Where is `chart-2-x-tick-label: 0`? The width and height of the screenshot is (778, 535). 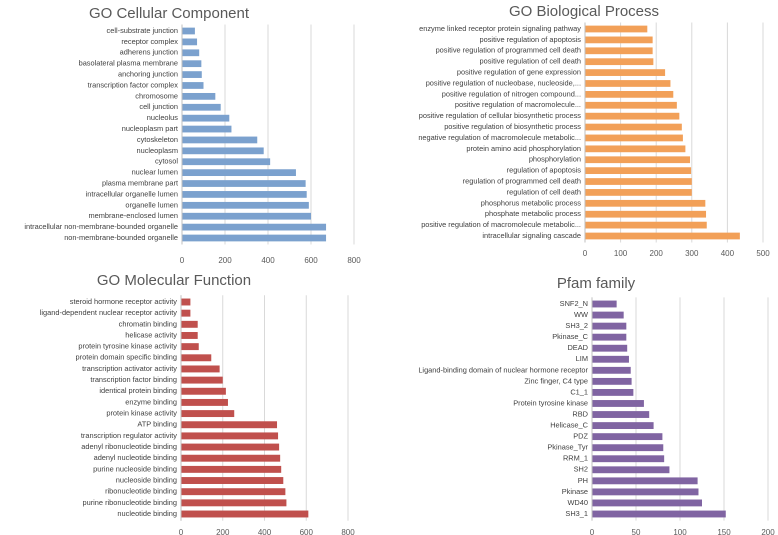 chart-2-x-tick-label: 0 is located at coordinates (585, 253).